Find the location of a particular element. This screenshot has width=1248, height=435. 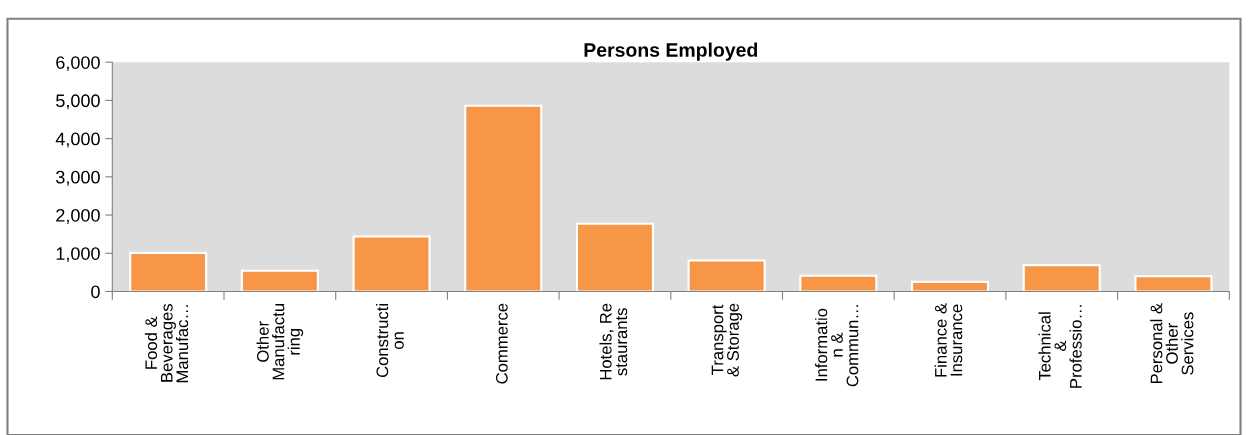

x-tick-label: Personal & Other Services is located at coordinates (1172, 343).